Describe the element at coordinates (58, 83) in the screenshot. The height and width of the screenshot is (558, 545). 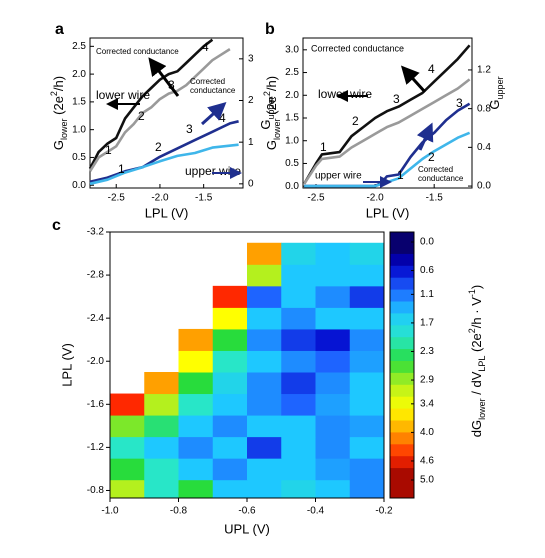
I see `label-part: /h)` at that location.